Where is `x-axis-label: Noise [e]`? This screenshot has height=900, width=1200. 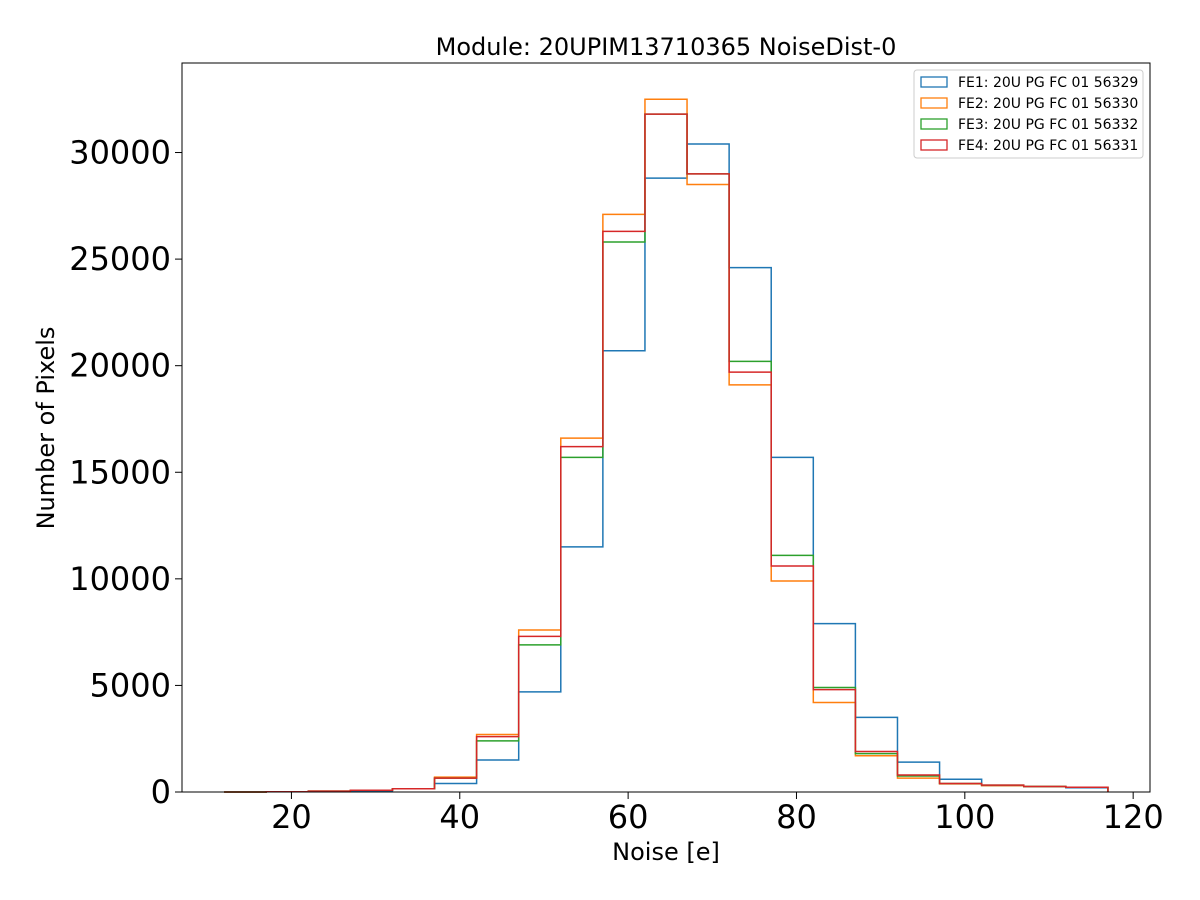
x-axis-label: Noise [e] is located at coordinates (666, 852).